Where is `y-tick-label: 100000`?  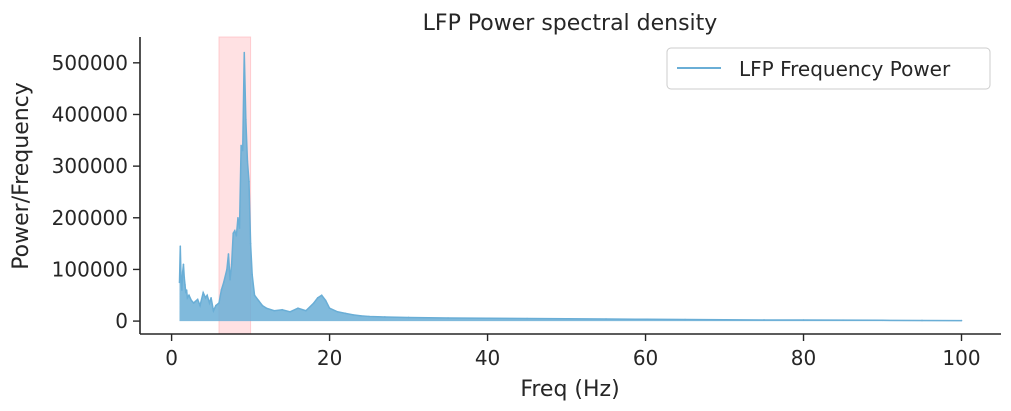
y-tick-label: 100000 is located at coordinates (90, 269).